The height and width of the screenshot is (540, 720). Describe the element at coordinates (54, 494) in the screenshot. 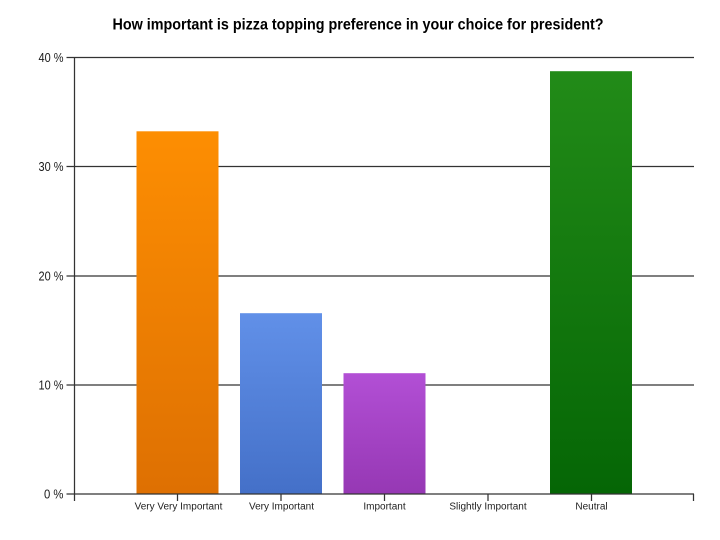

I see `svg-text: 0 %` at that location.